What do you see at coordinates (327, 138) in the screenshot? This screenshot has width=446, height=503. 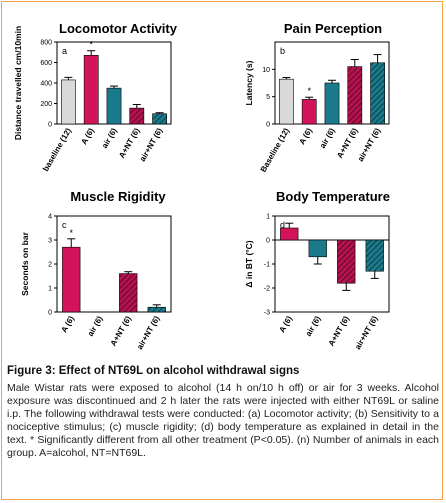 I see `panel-b-category-2: air (6)` at bounding box center [327, 138].